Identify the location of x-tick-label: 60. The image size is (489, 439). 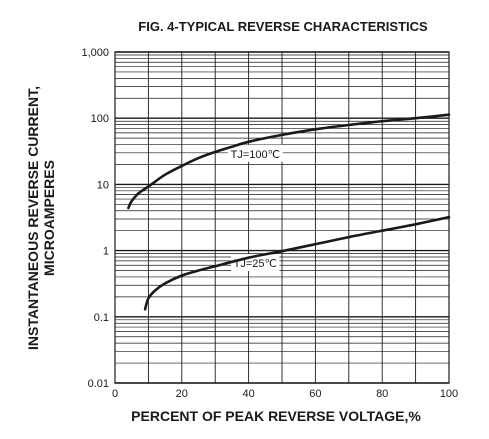
(315, 394).